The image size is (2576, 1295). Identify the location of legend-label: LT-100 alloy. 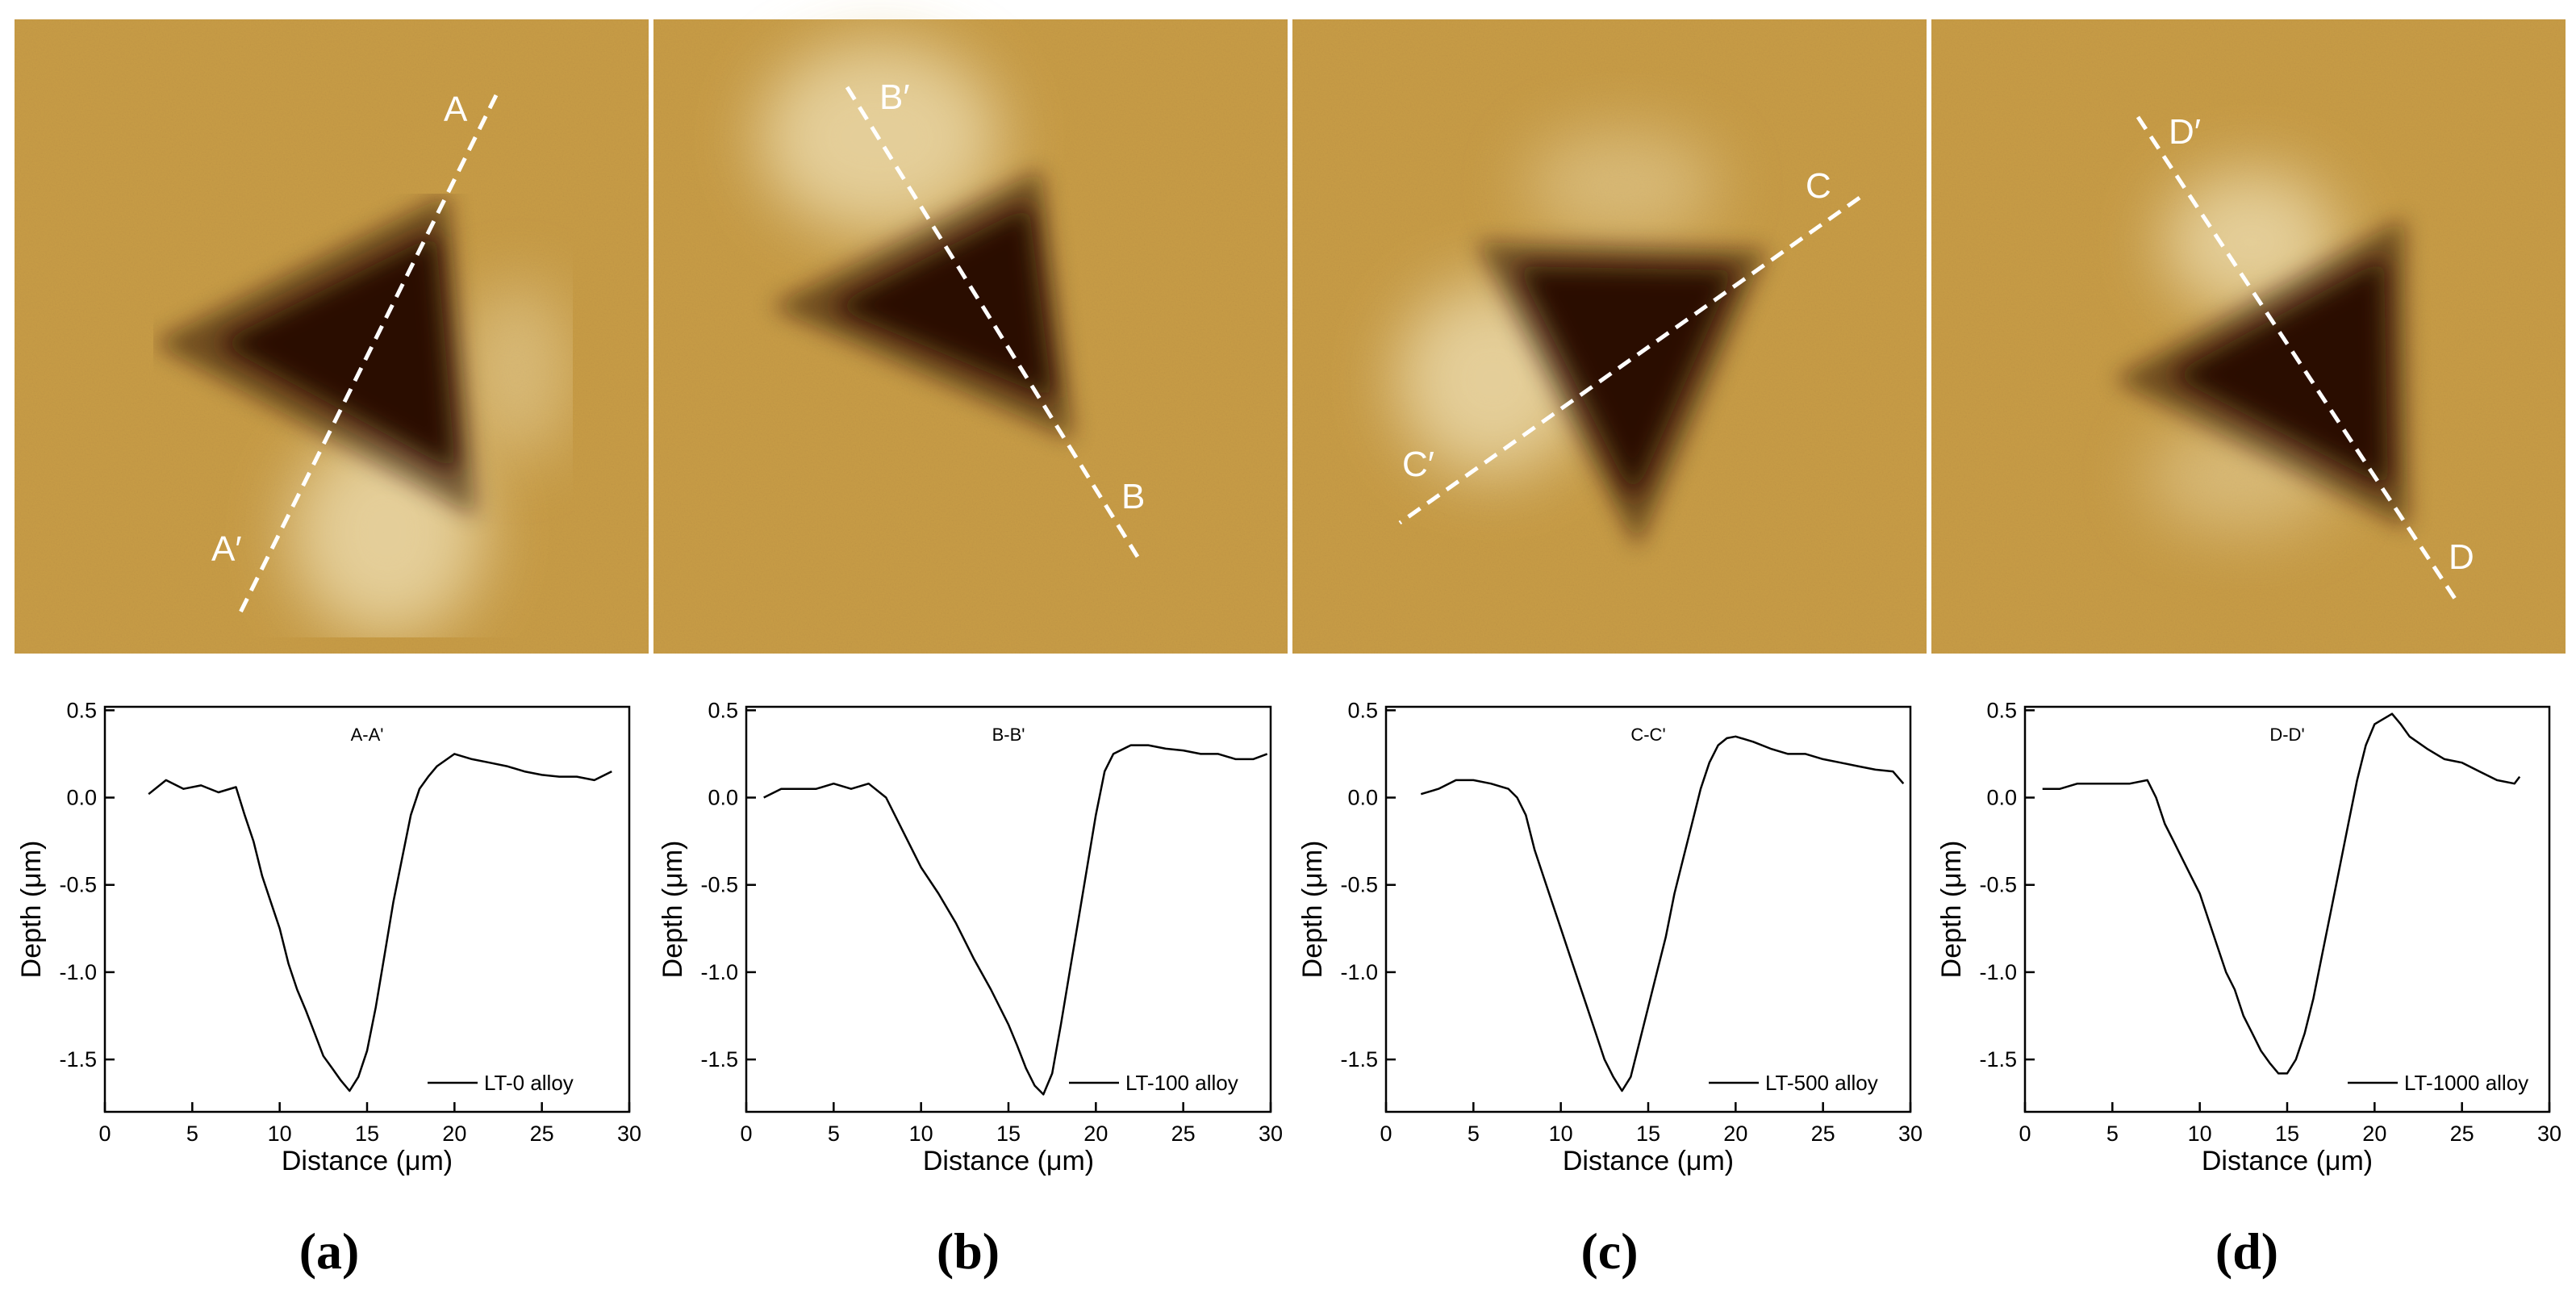
(1181, 1083).